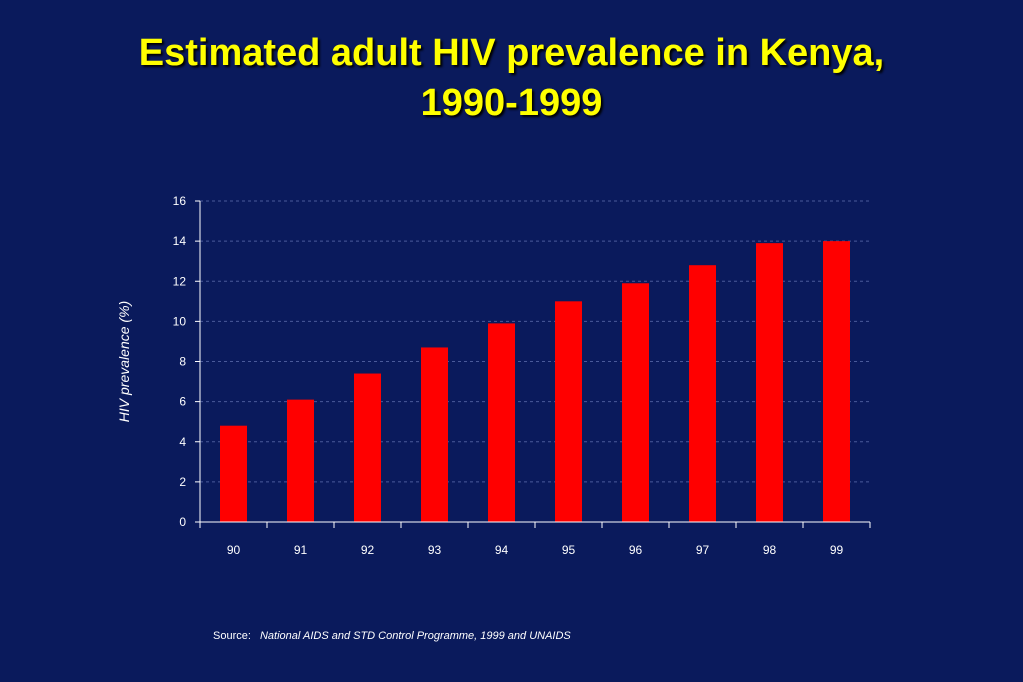 Image resolution: width=1023 pixels, height=682 pixels. What do you see at coordinates (234, 550) in the screenshot?
I see `x-tick-label: 90` at bounding box center [234, 550].